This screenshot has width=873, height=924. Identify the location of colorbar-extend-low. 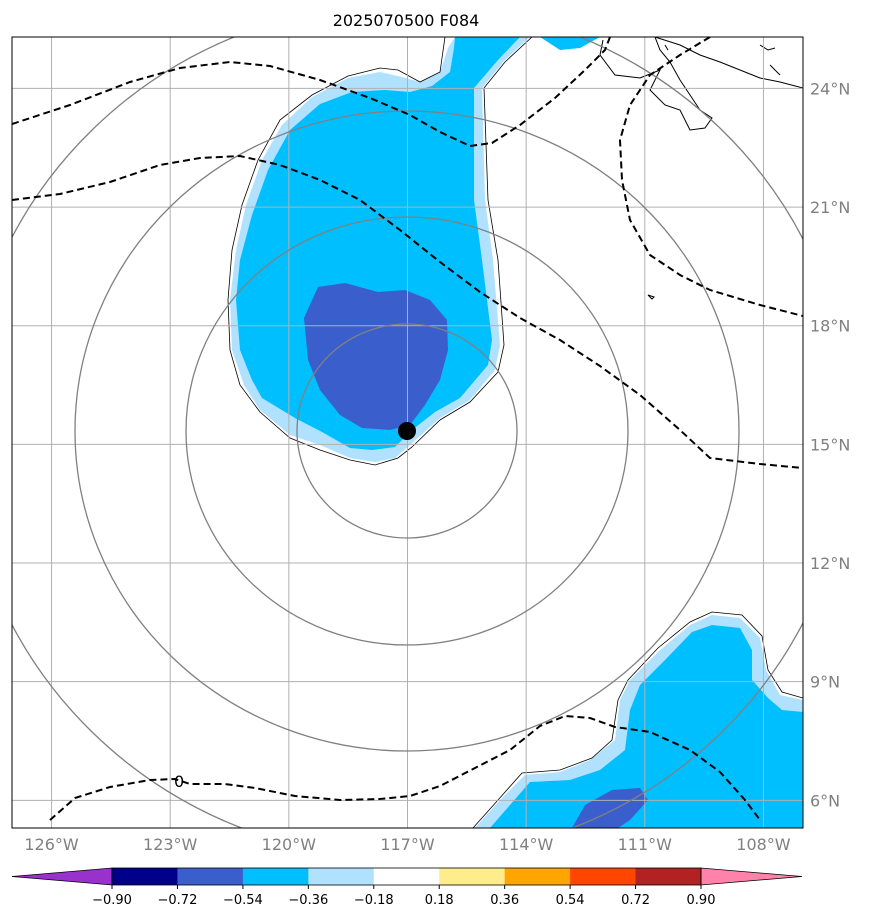
(62, 876).